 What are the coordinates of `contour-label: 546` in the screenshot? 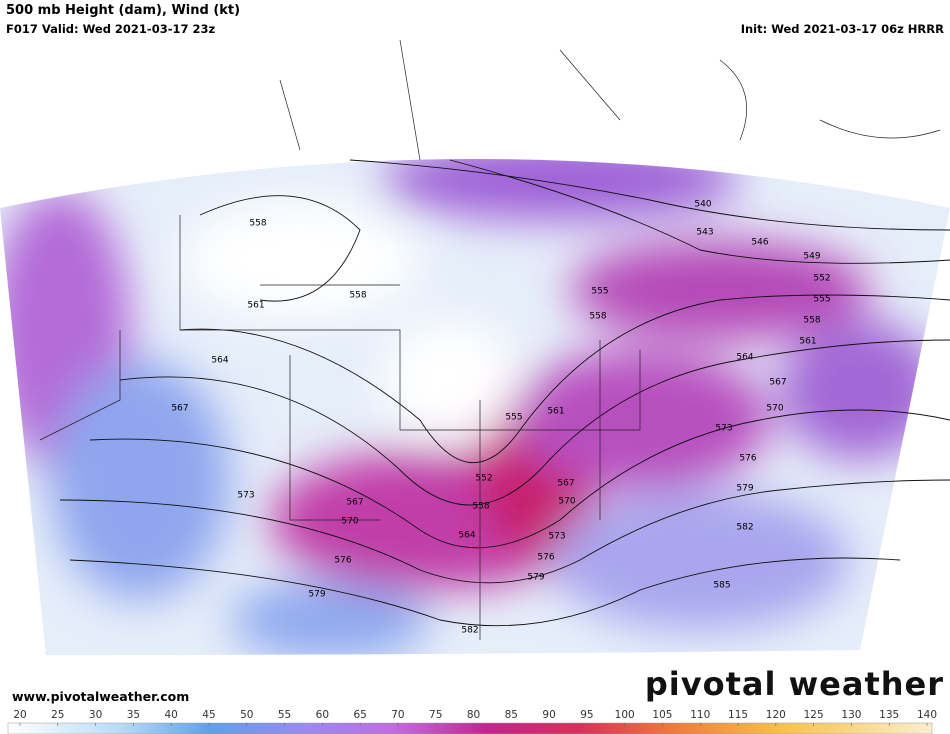 It's located at (759, 243).